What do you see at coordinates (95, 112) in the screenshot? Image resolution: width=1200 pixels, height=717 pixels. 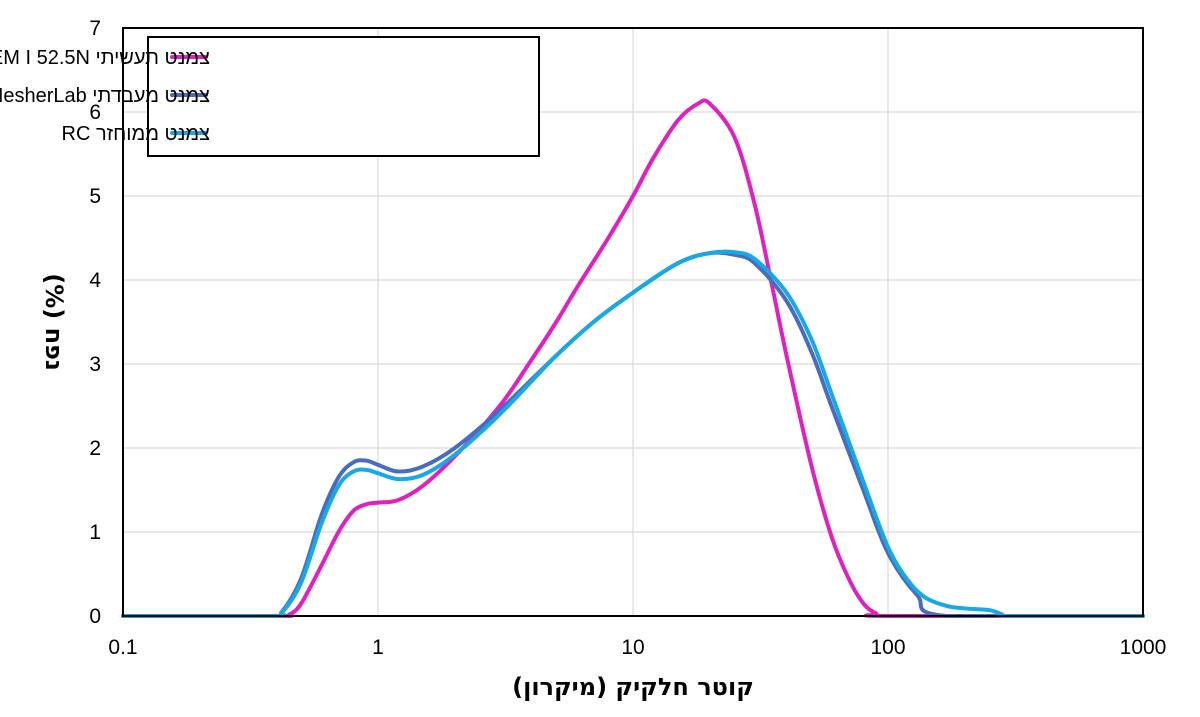 I see `y-tick-label: 6` at bounding box center [95, 112].